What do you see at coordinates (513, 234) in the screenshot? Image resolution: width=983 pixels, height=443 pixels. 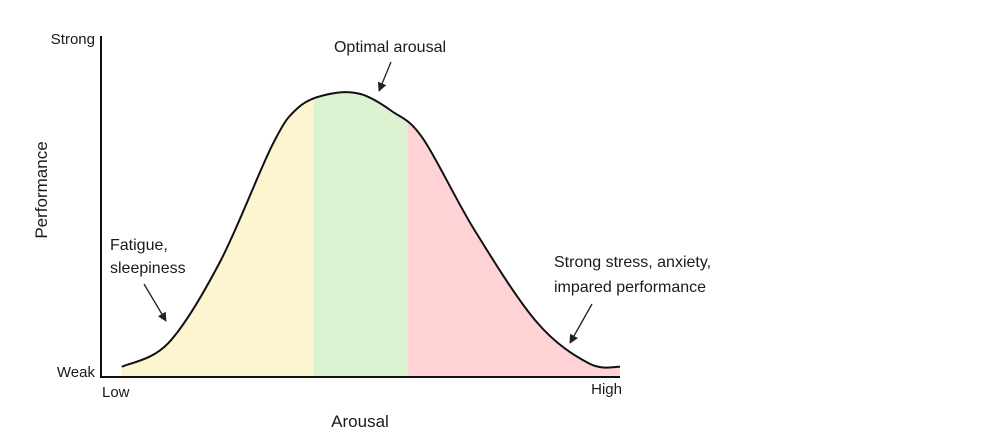 I see `region-high-arousal` at bounding box center [513, 234].